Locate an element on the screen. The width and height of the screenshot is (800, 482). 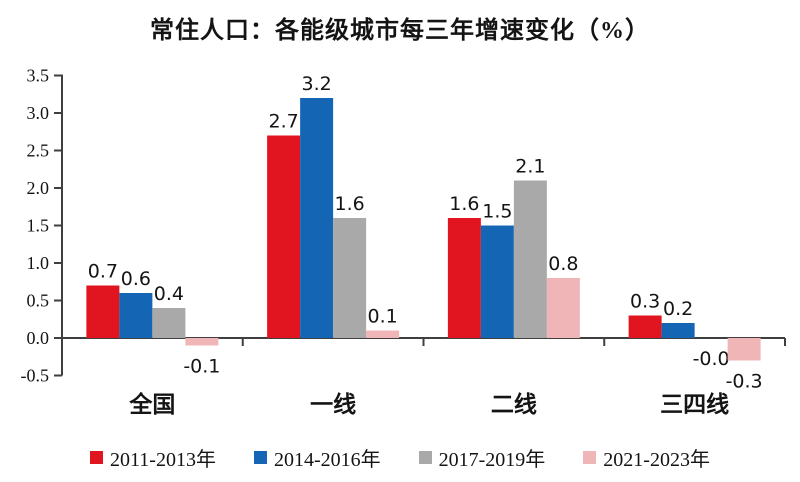
y-tick-label: 0.0 is located at coordinates (38, 338).